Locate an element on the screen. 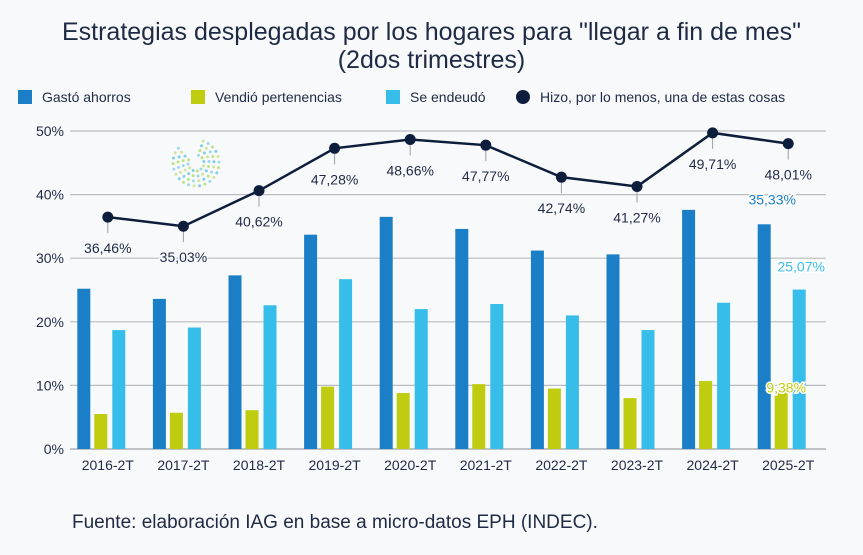 Image resolution: width=863 pixels, height=555 pixels. x-tick-label: 2023-2T is located at coordinates (637, 465).